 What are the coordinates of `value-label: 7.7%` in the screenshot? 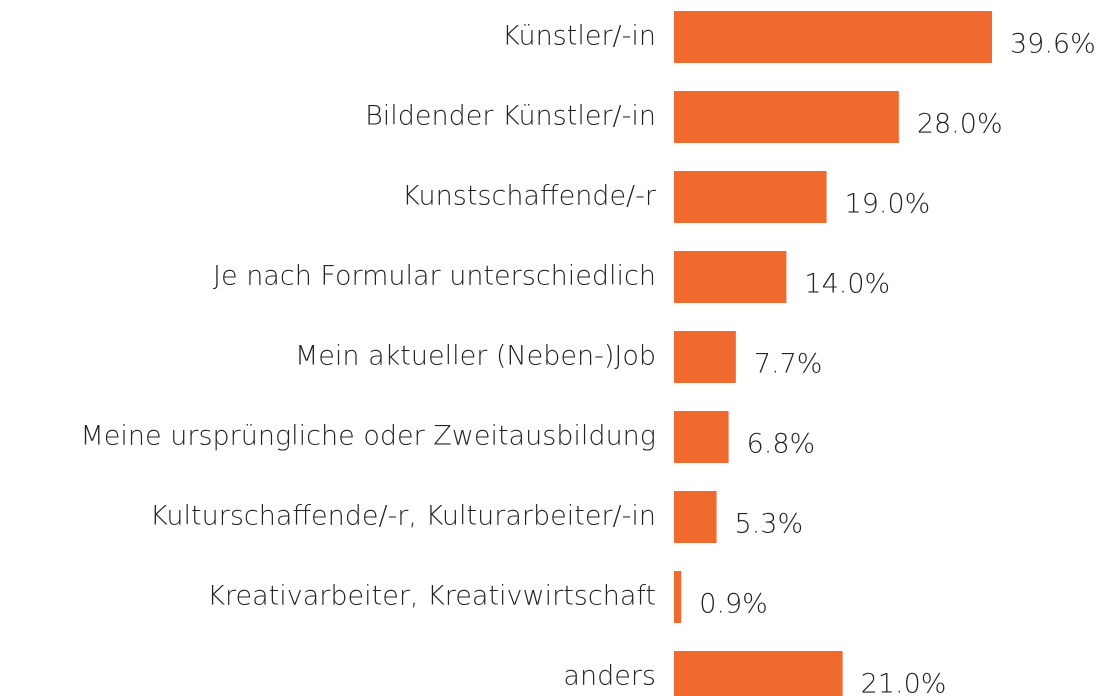 It's located at (788, 364).